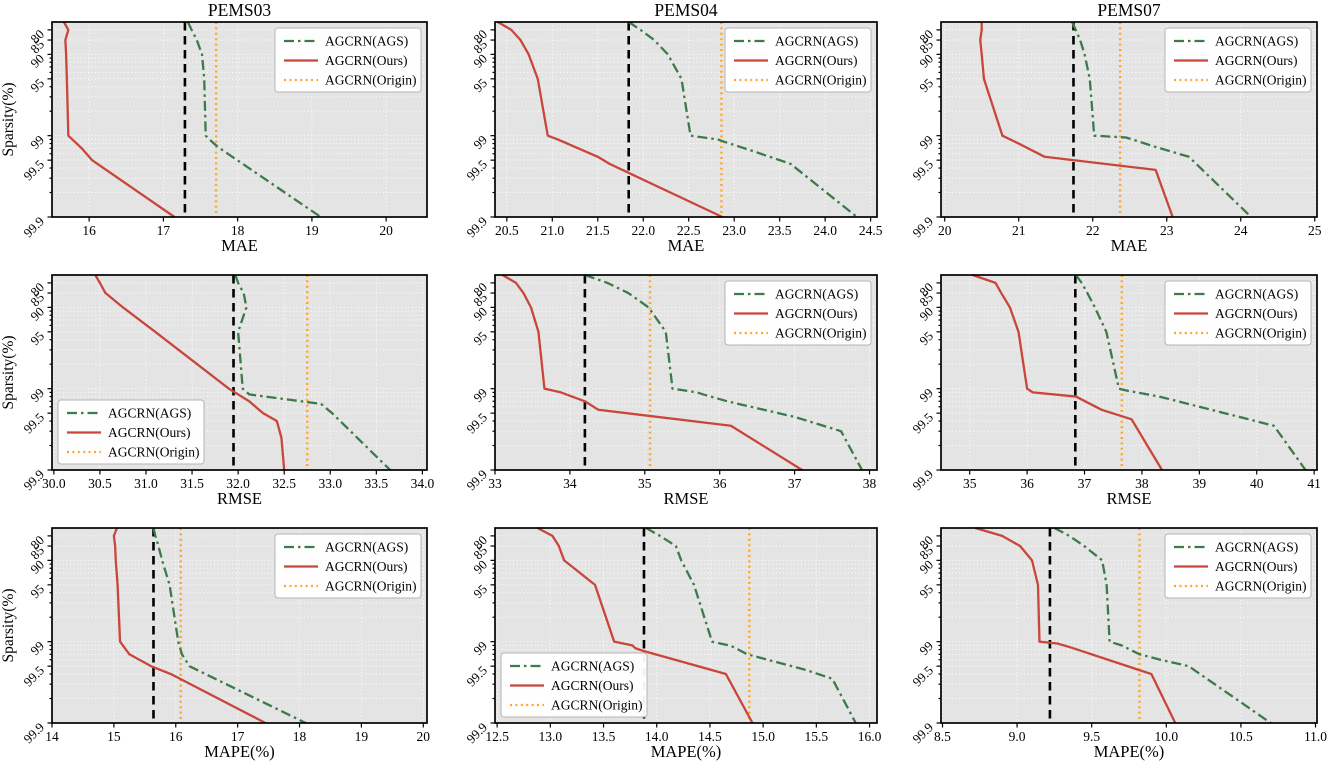 This screenshot has height=761, width=1328. What do you see at coordinates (795, 483) in the screenshot?
I see `x-tick-label: 37` at bounding box center [795, 483].